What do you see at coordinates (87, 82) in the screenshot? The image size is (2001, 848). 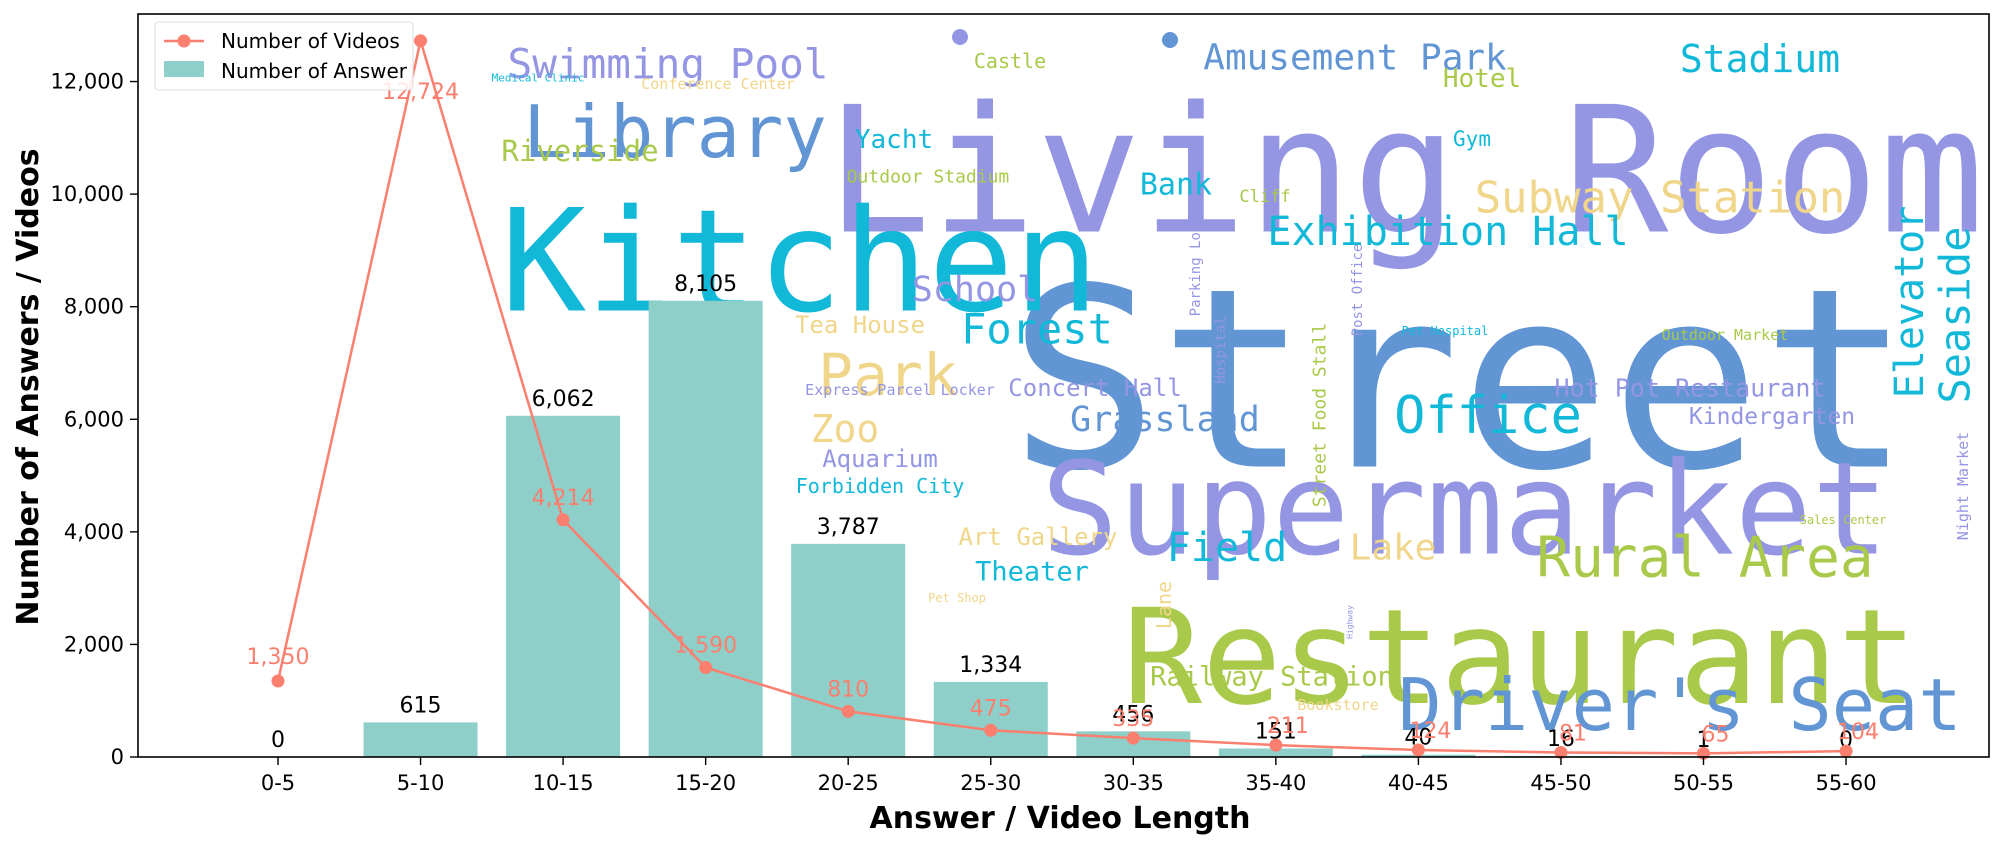 I see `y-tick-label: 12,000` at bounding box center [87, 82].